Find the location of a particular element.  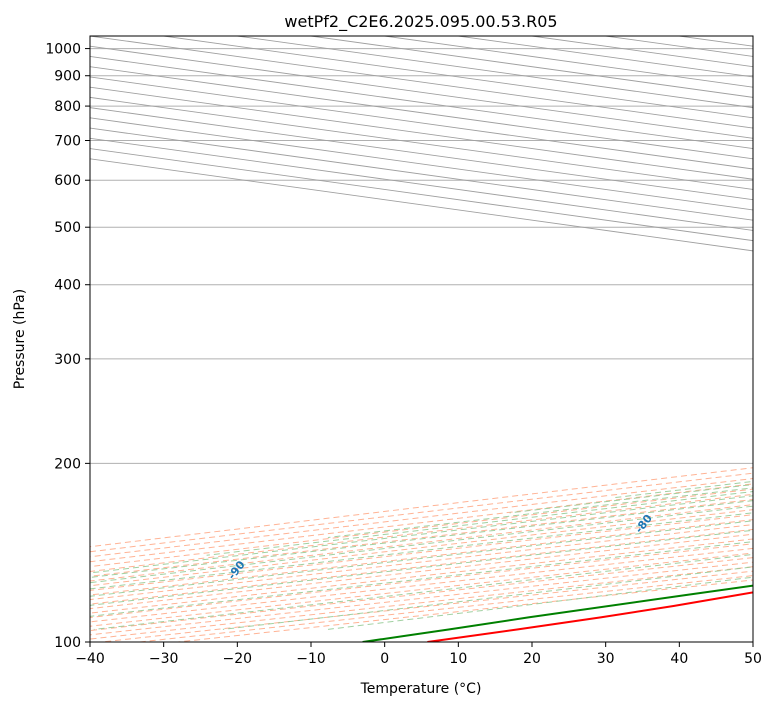

x-tick-label: 10 is located at coordinates (458, 659).